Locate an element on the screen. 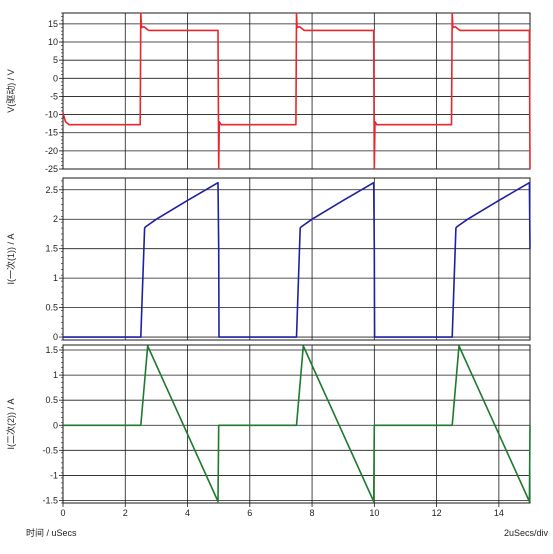 This screenshot has width=553, height=554. y-tick-label: -15 is located at coordinates (51, 133).